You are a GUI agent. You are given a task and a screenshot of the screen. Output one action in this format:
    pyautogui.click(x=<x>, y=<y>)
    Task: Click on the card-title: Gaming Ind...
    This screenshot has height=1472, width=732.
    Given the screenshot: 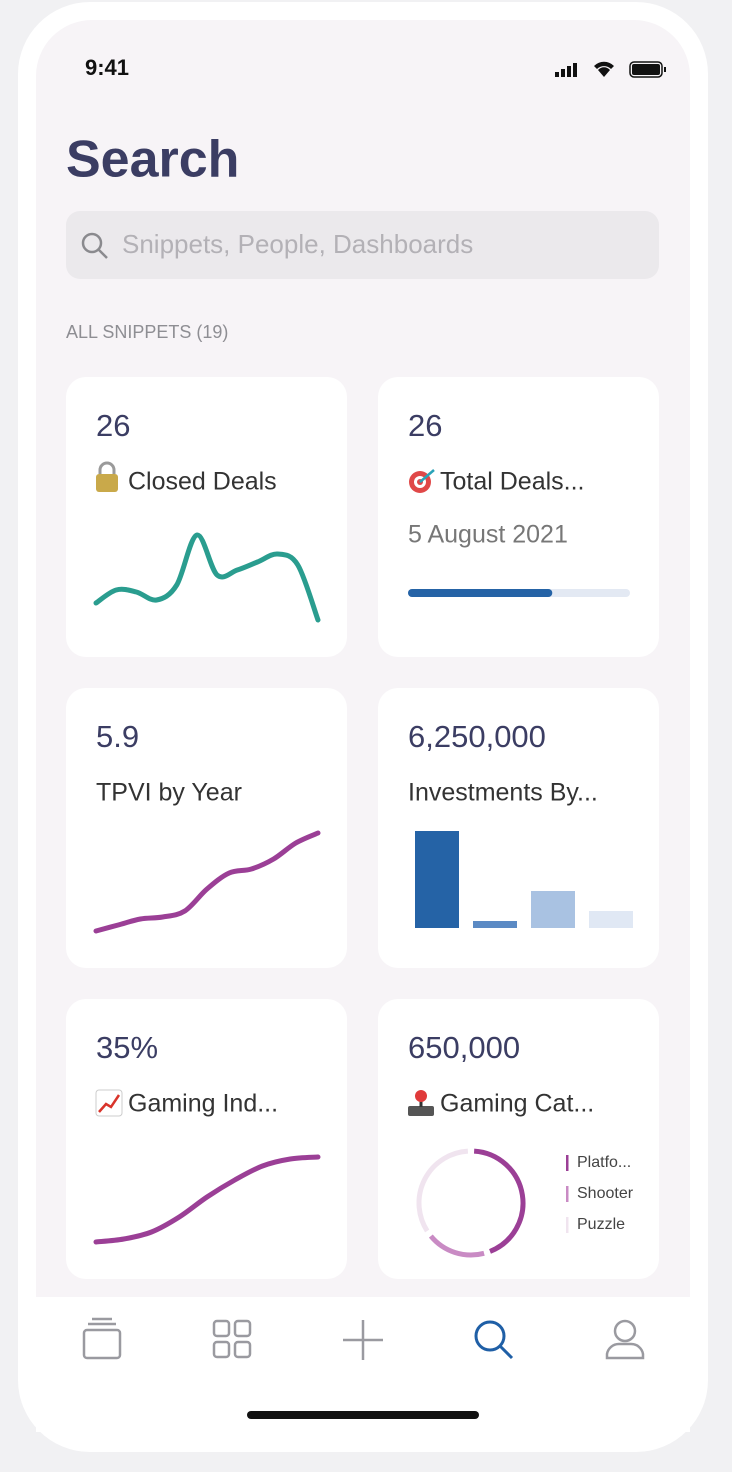 What is the action you would take?
    pyautogui.click(x=203, y=1104)
    